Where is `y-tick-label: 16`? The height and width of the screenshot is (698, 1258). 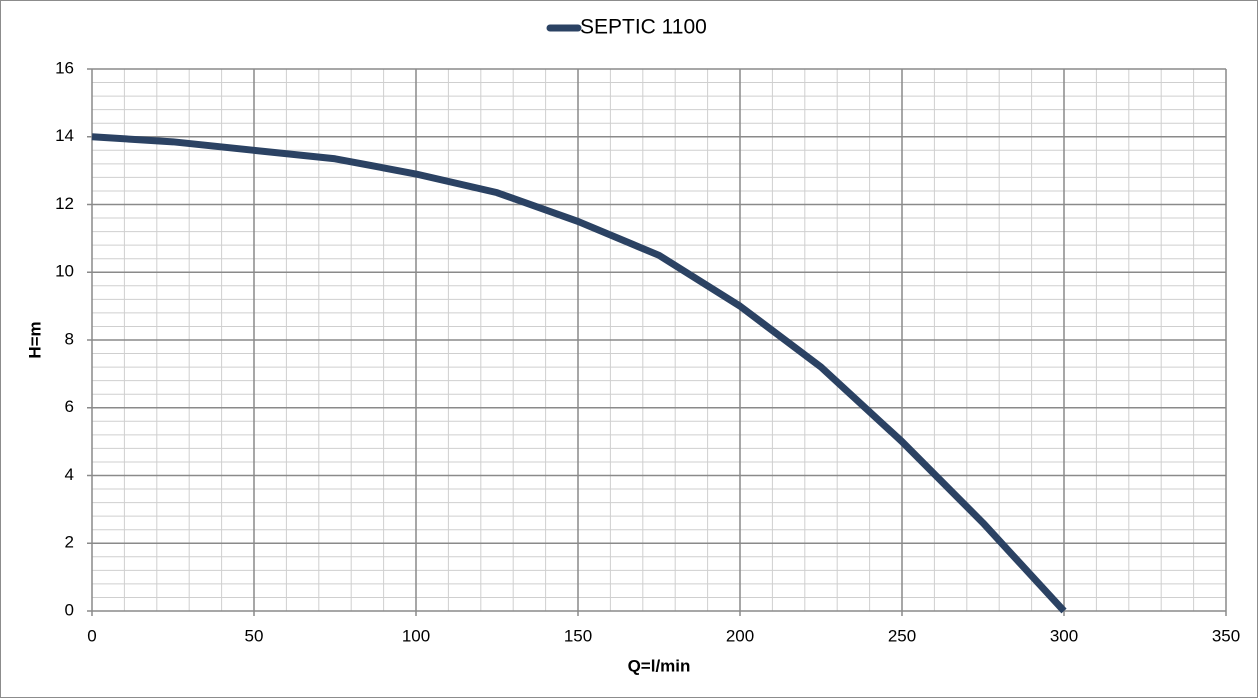
y-tick-label: 16 is located at coordinates (64, 67).